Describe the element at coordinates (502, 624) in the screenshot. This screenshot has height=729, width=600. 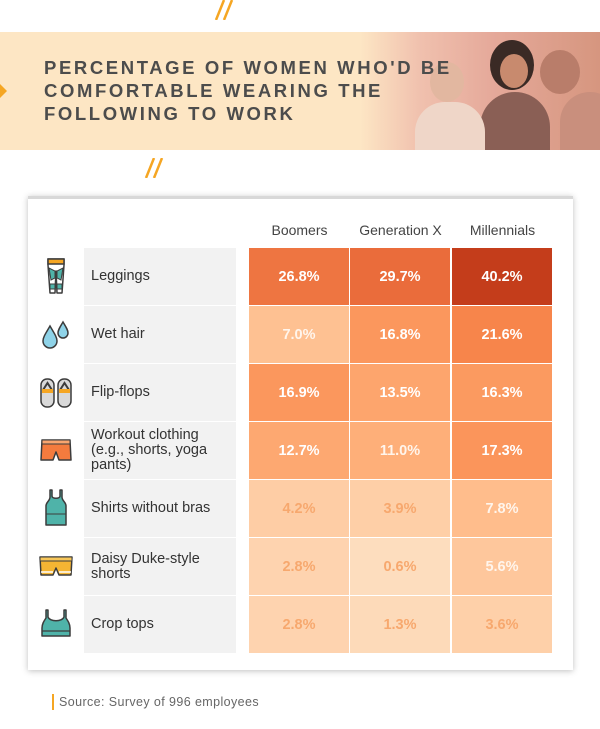
I see `heatmap-cell: 3.6%` at that location.